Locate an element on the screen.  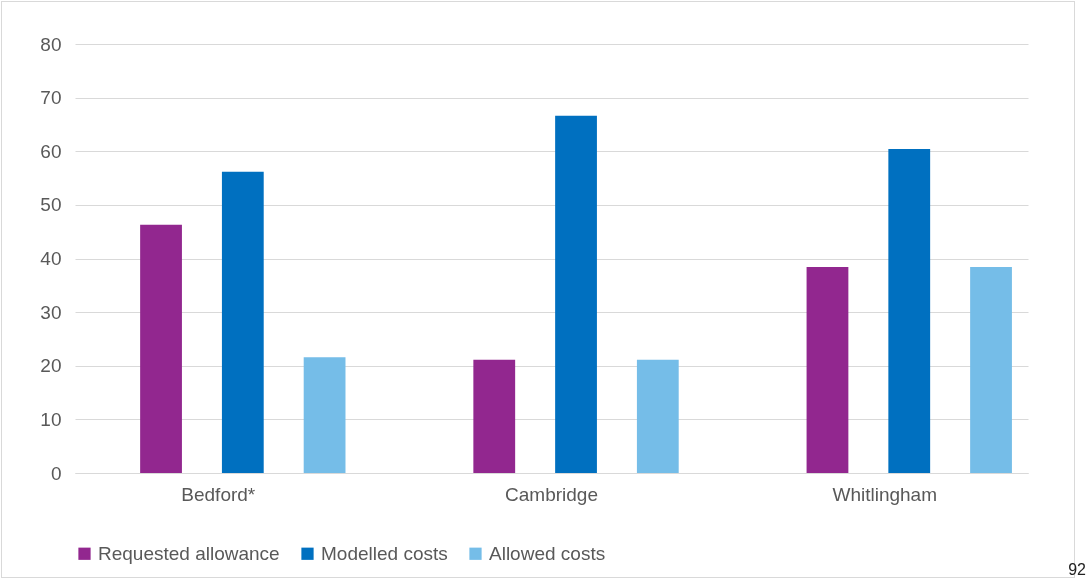
y-tick-label: 30 is located at coordinates (51, 312).